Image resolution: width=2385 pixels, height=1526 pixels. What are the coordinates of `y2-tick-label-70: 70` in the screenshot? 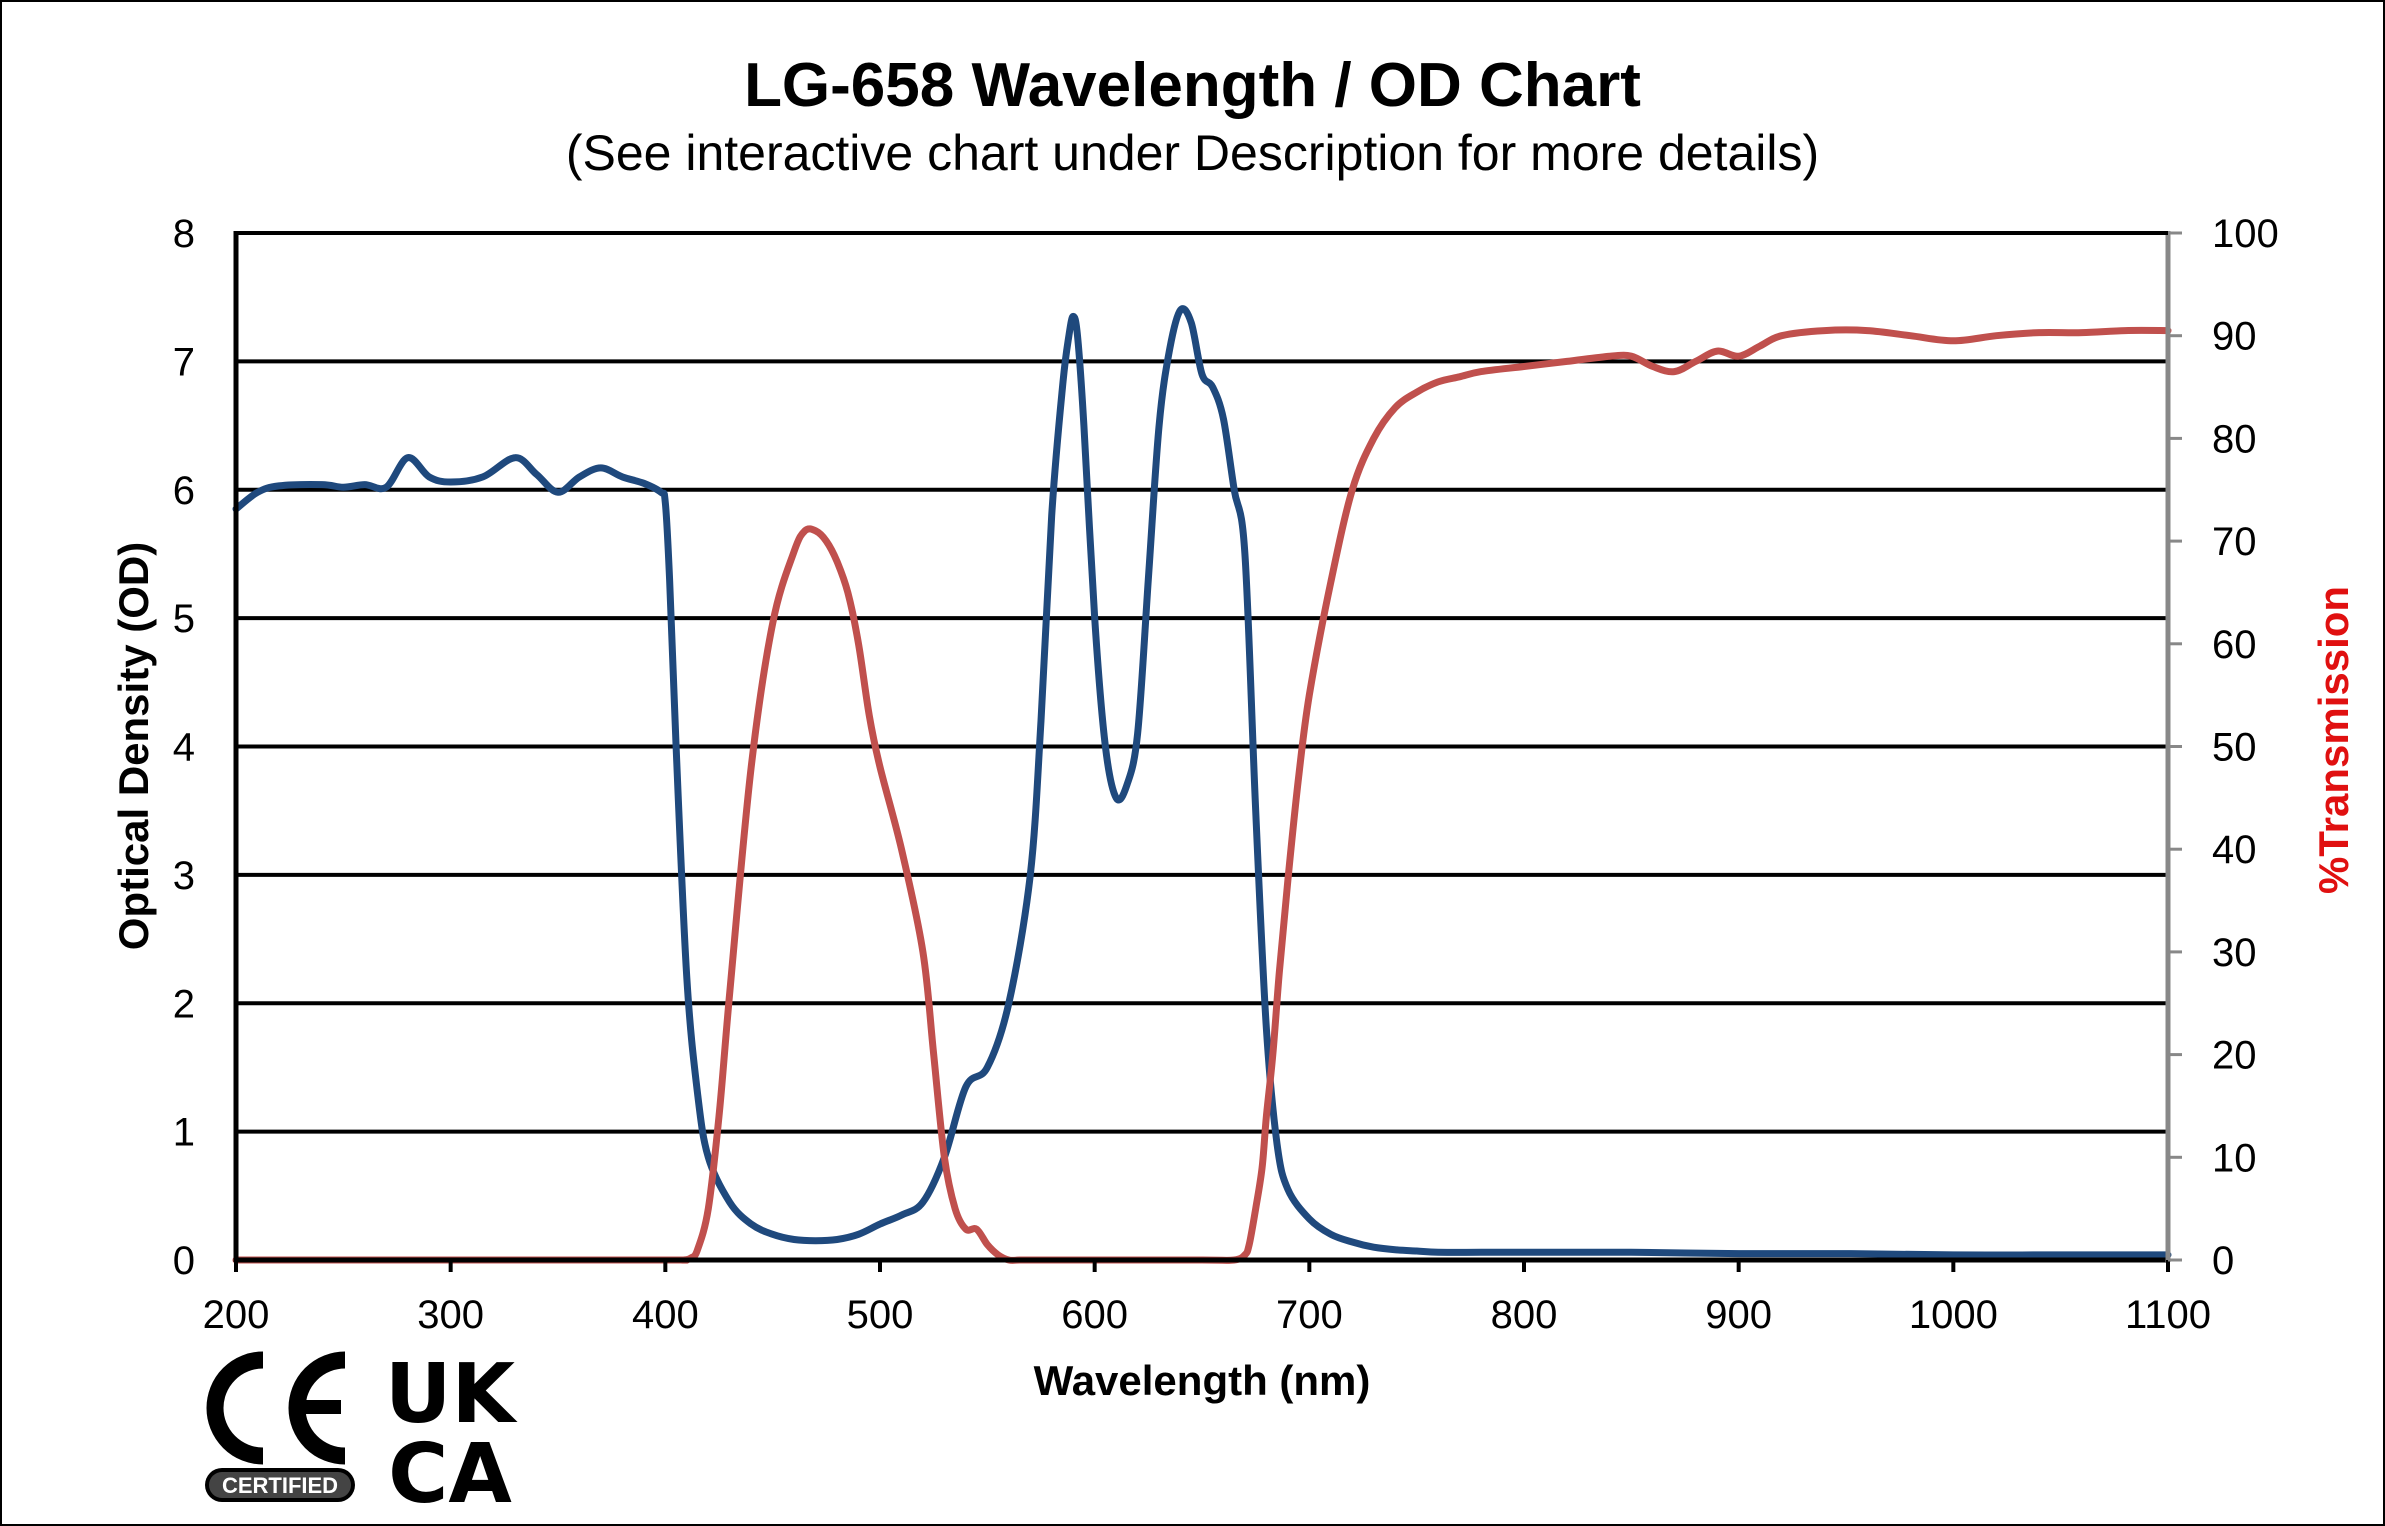 It's located at (2234, 542).